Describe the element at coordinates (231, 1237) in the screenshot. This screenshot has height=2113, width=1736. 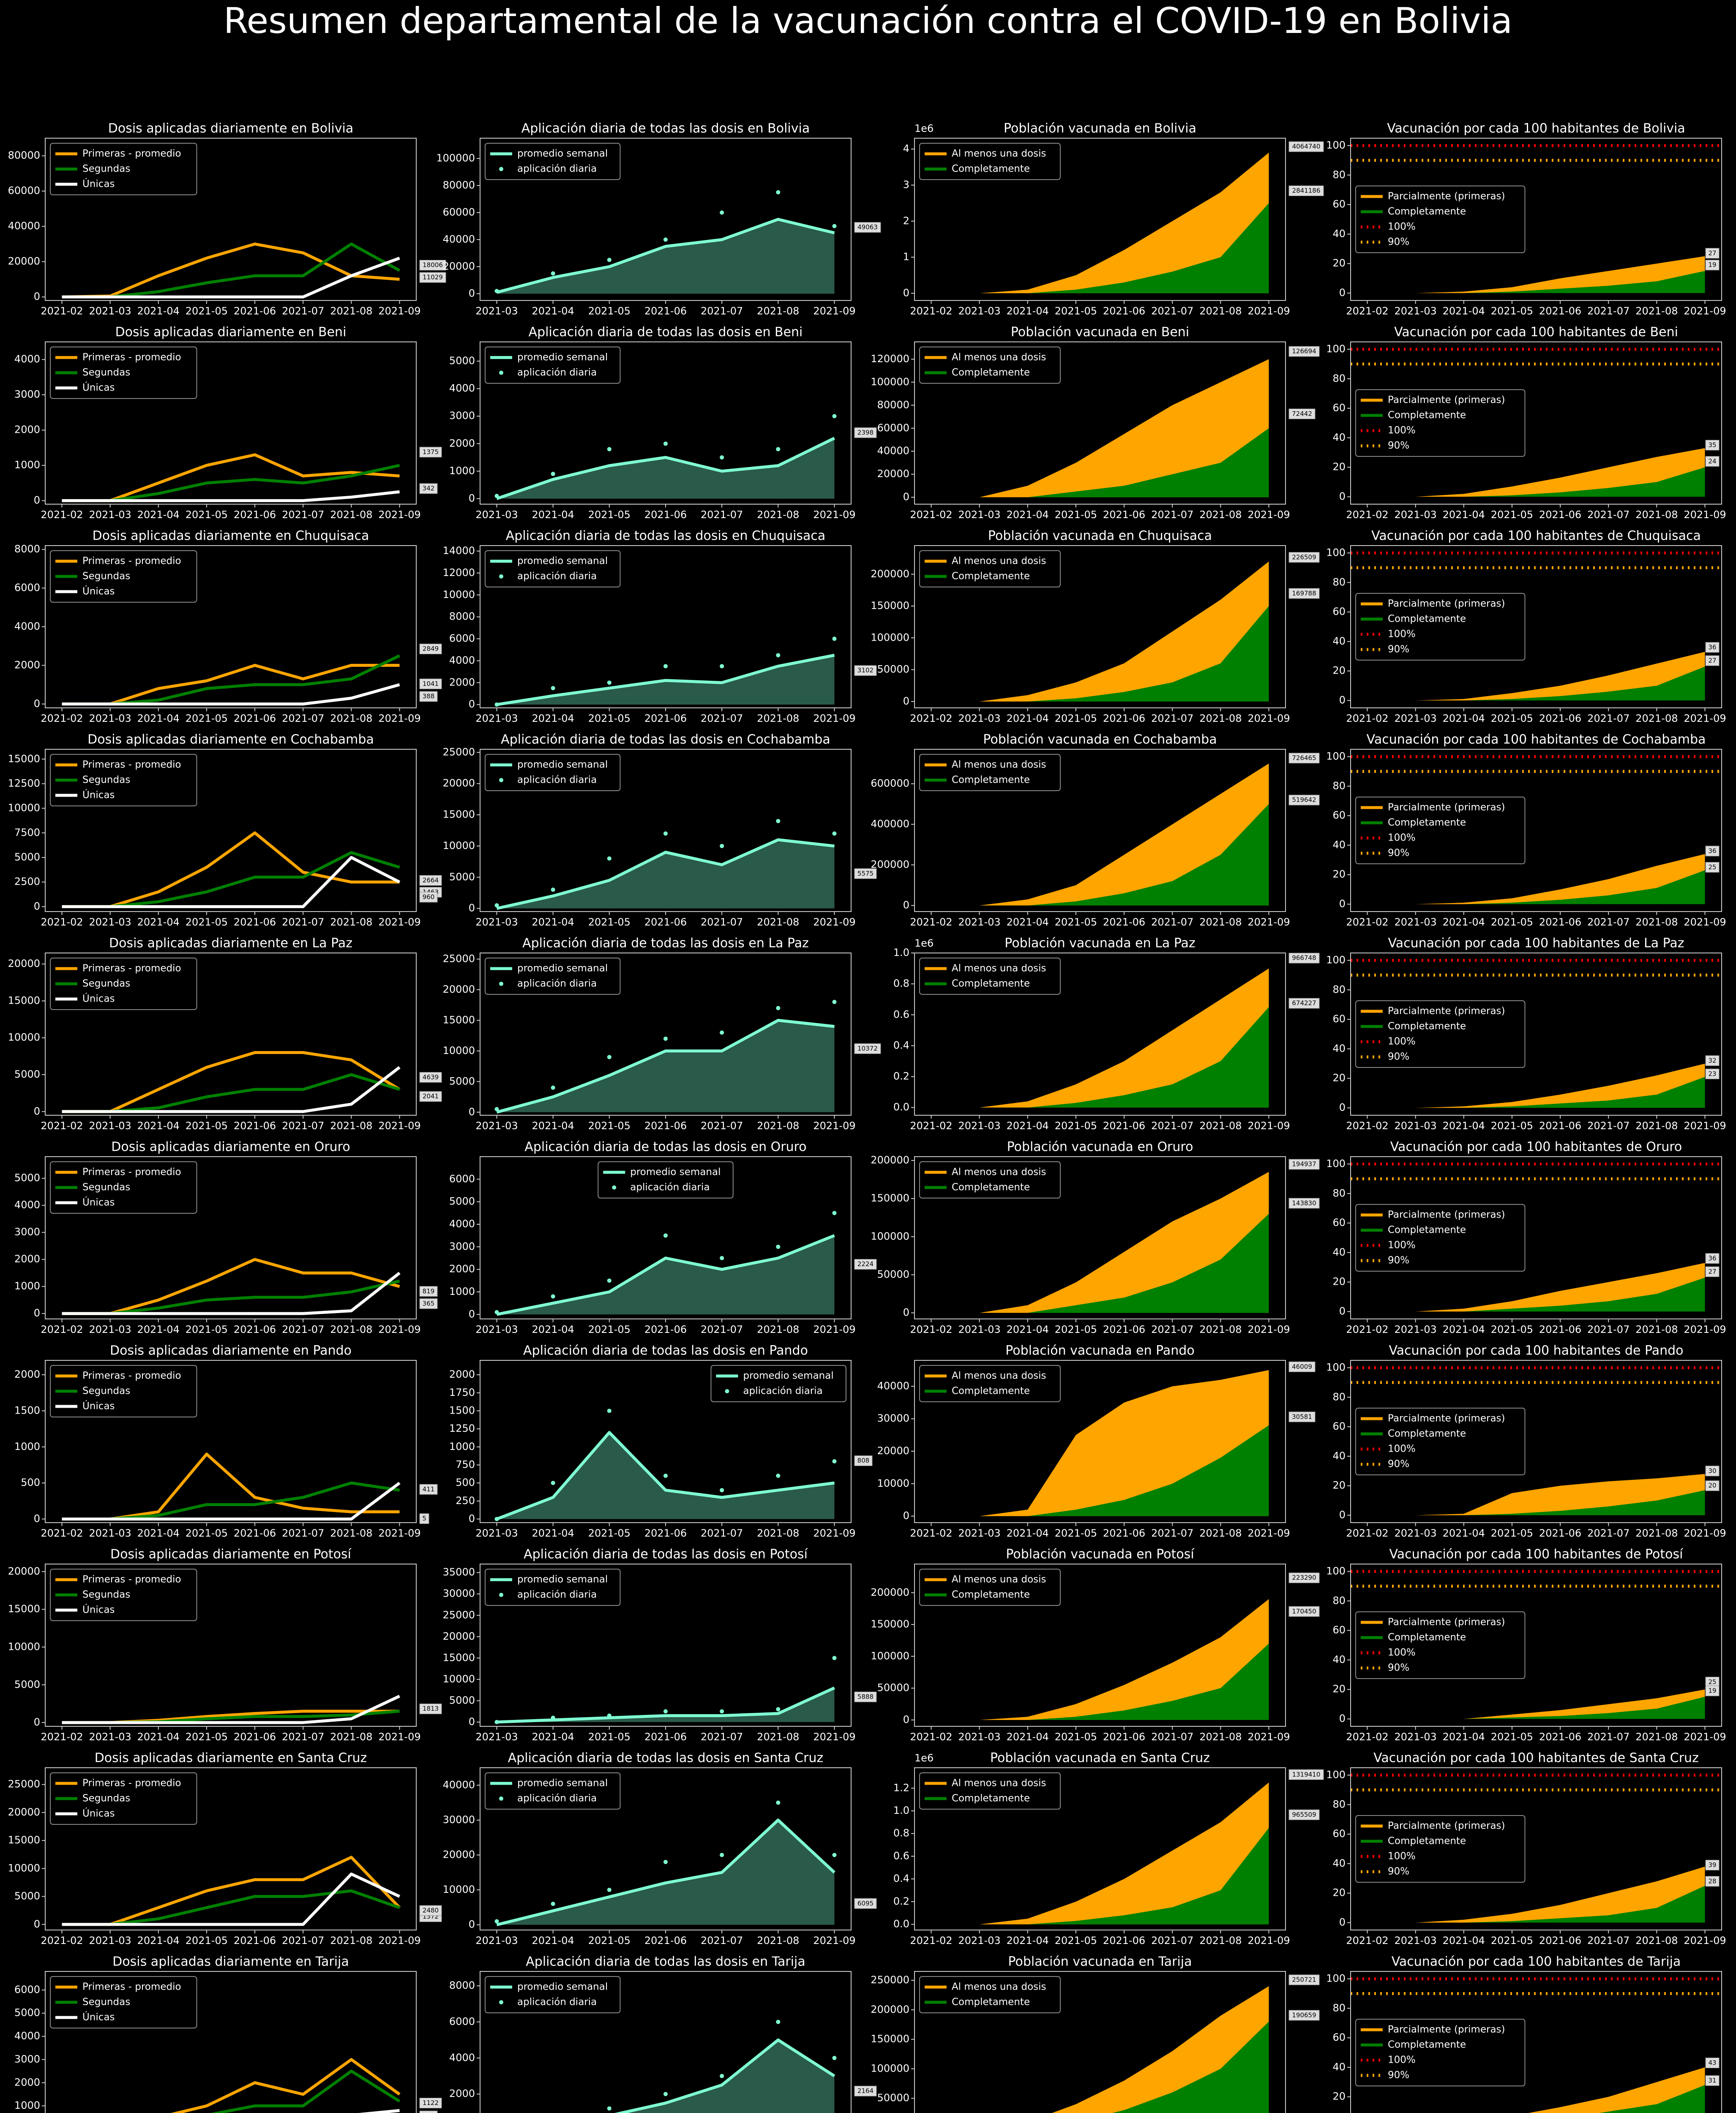
I see `axes-frame` at that location.